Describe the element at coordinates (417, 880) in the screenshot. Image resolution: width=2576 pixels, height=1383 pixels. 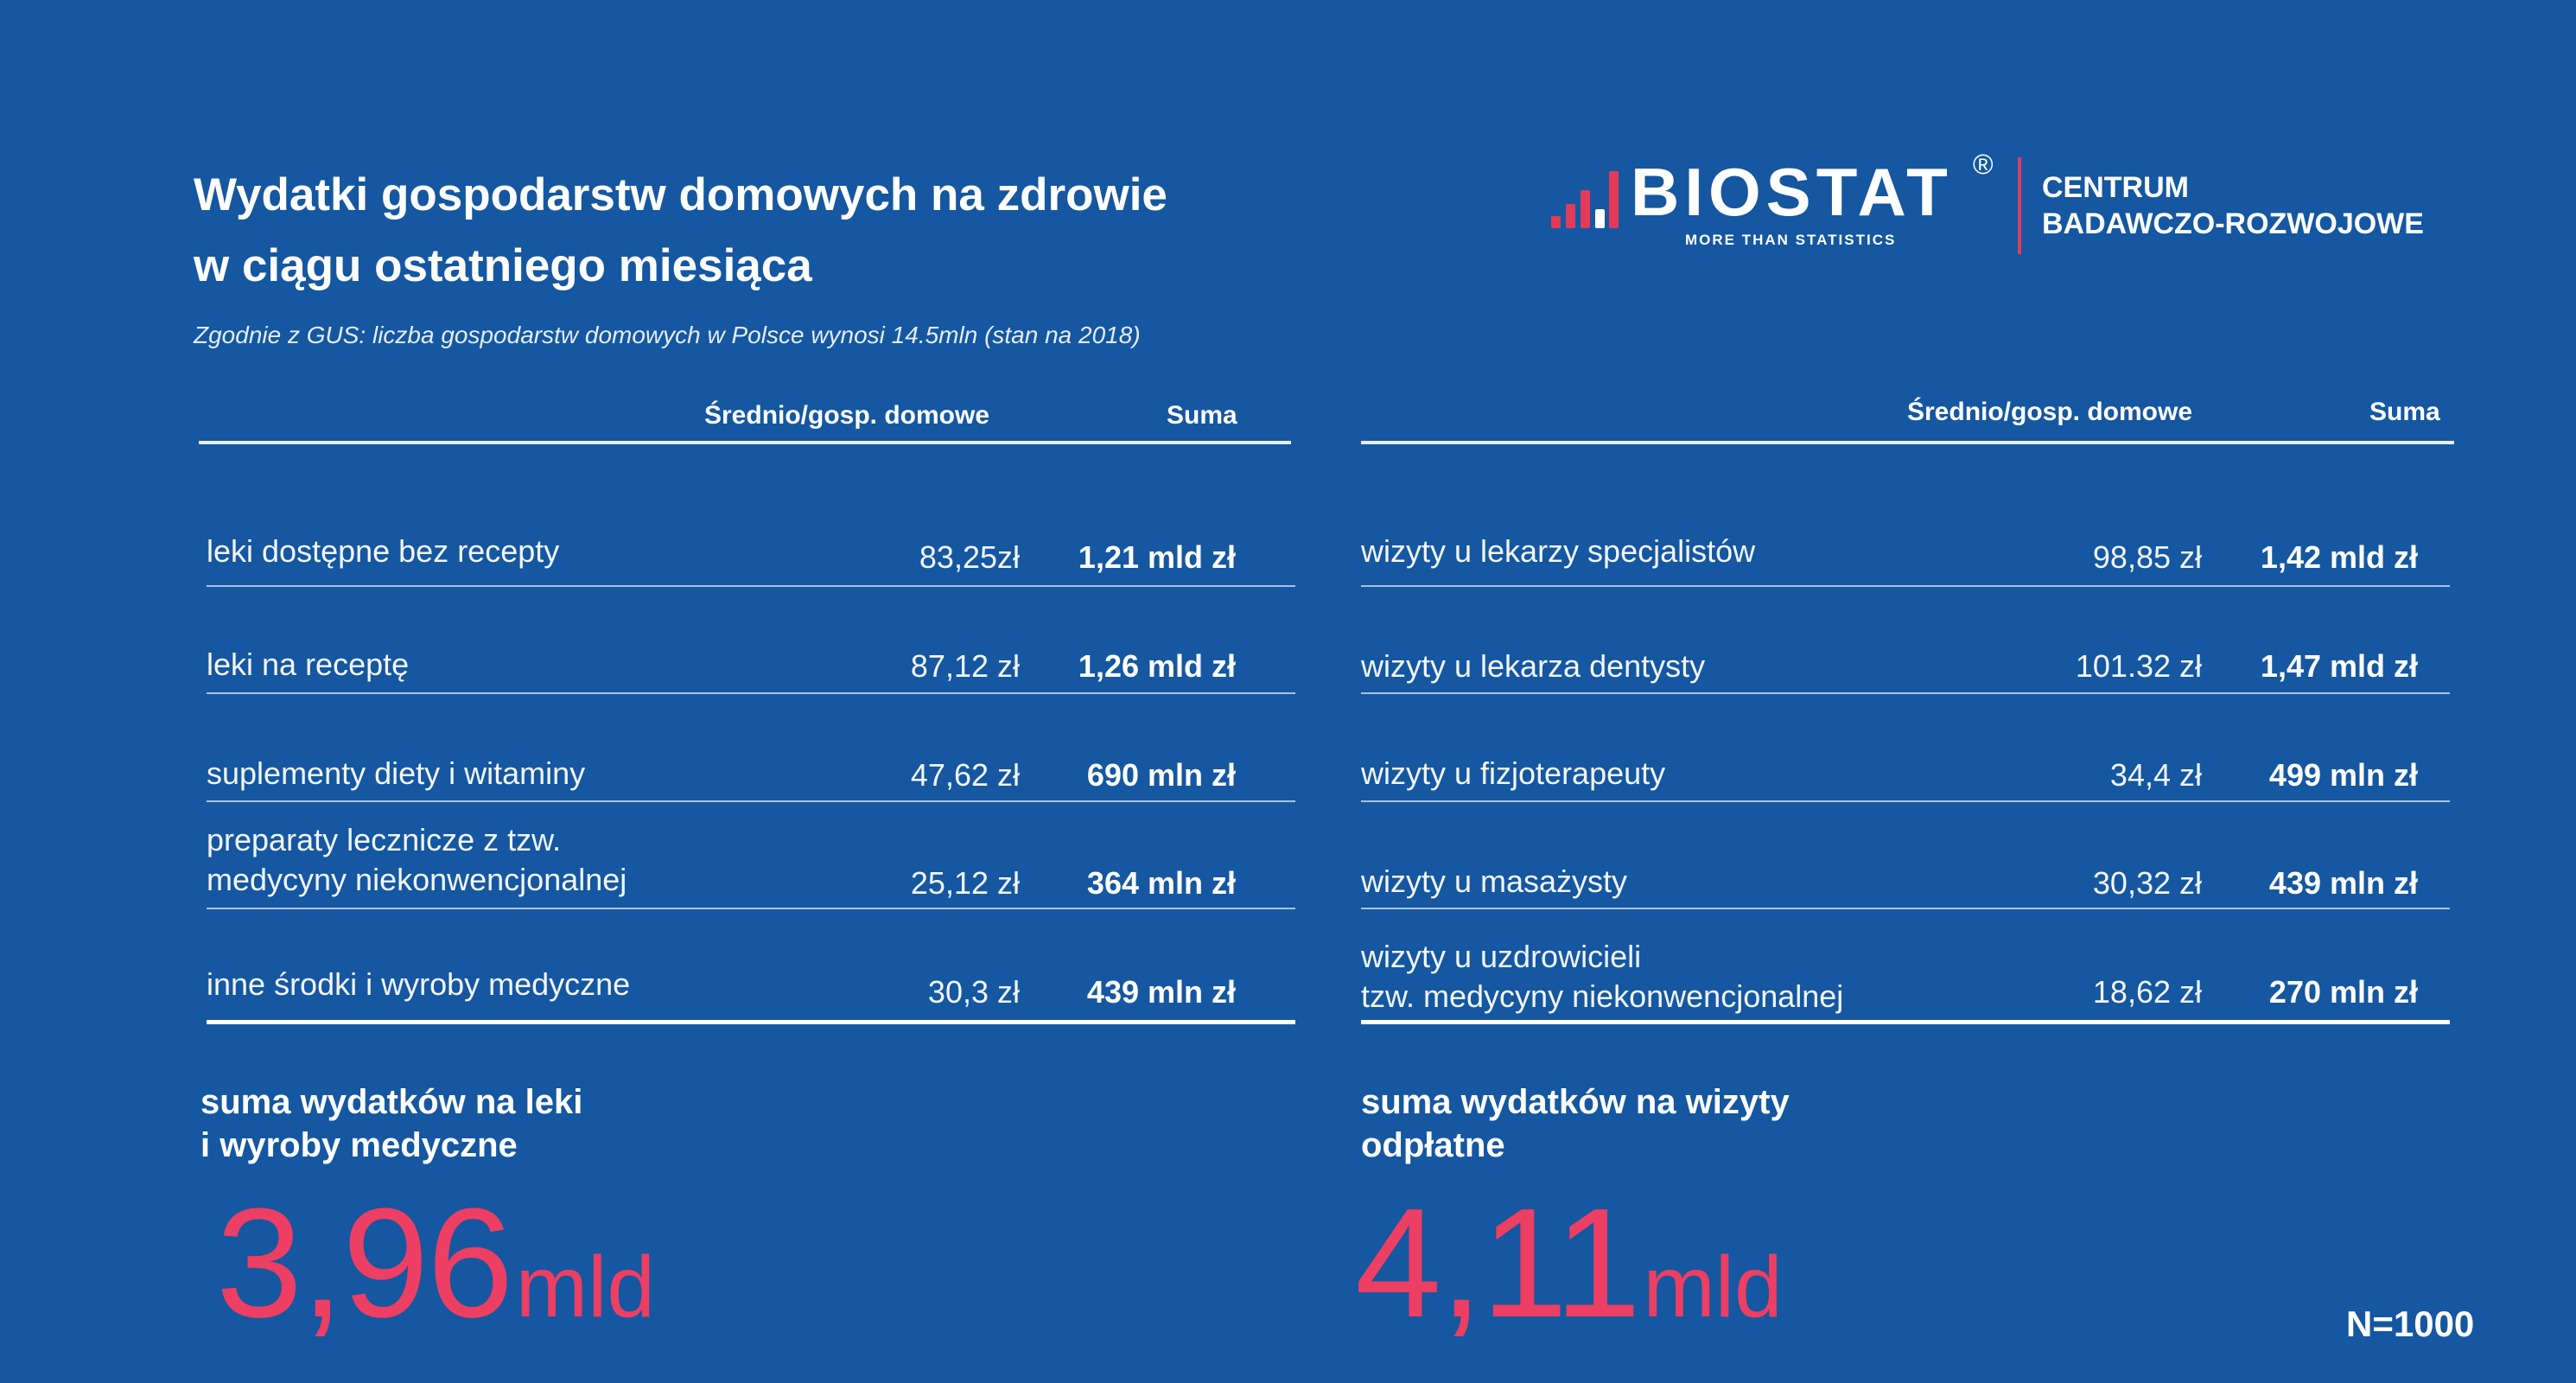
I see `table-row-label-line-2: medycyny niekonwencjonalnej` at that location.